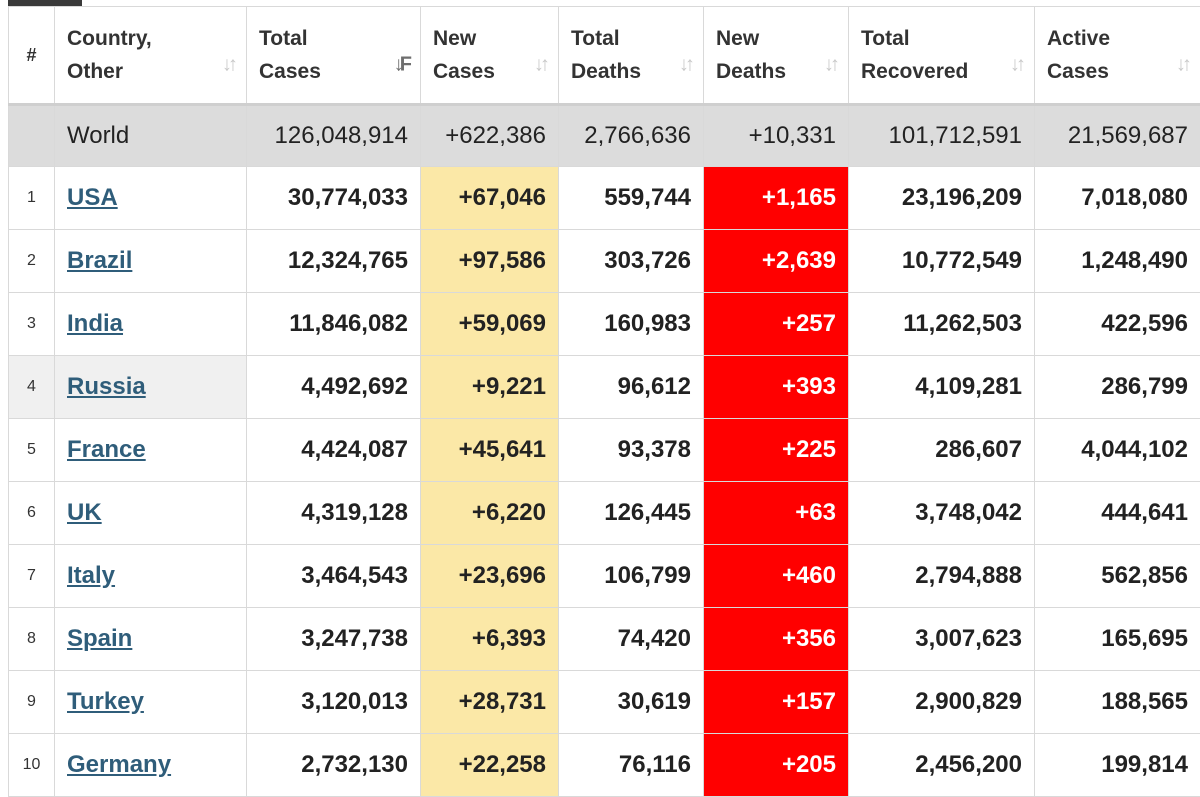 The width and height of the screenshot is (1200, 797). Describe the element at coordinates (1117, 513) in the screenshot. I see `active-cases-cell: 444,641` at that location.